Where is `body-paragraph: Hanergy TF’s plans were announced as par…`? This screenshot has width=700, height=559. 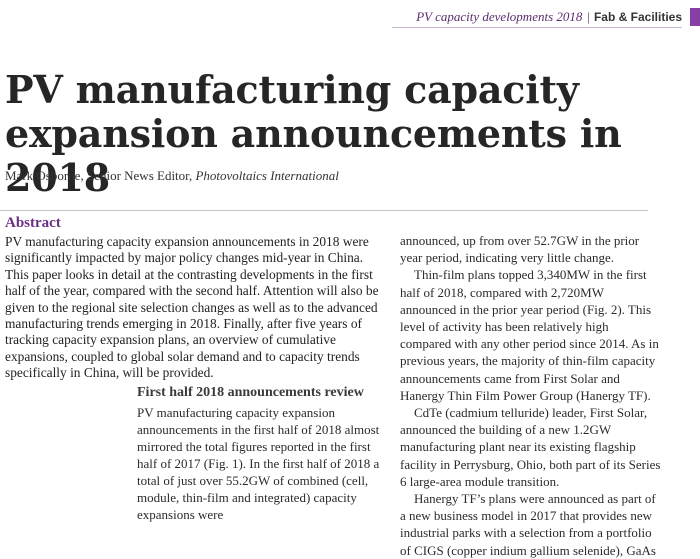 body-paragraph: Hanergy TF’s plans were announced as par… is located at coordinates (528, 524).